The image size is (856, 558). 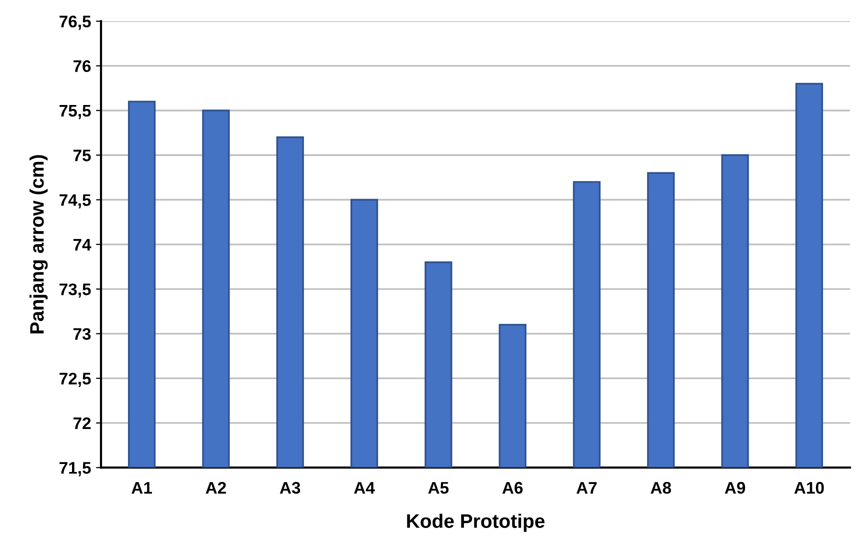 I want to click on x-tick-label: A6, so click(x=512, y=488).